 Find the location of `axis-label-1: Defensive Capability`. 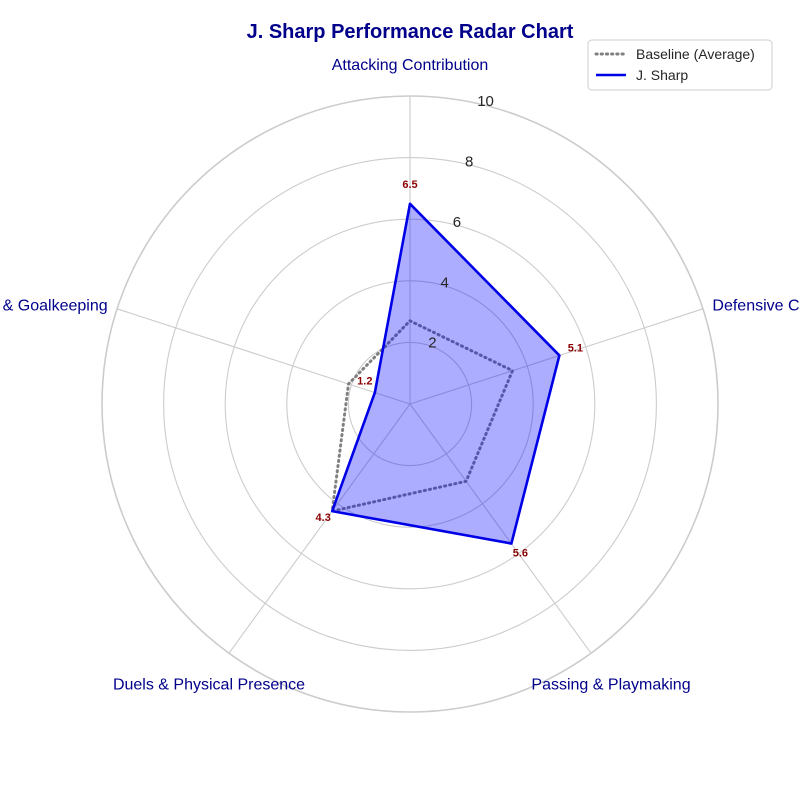

axis-label-1: Defensive Capability is located at coordinates (756, 306).